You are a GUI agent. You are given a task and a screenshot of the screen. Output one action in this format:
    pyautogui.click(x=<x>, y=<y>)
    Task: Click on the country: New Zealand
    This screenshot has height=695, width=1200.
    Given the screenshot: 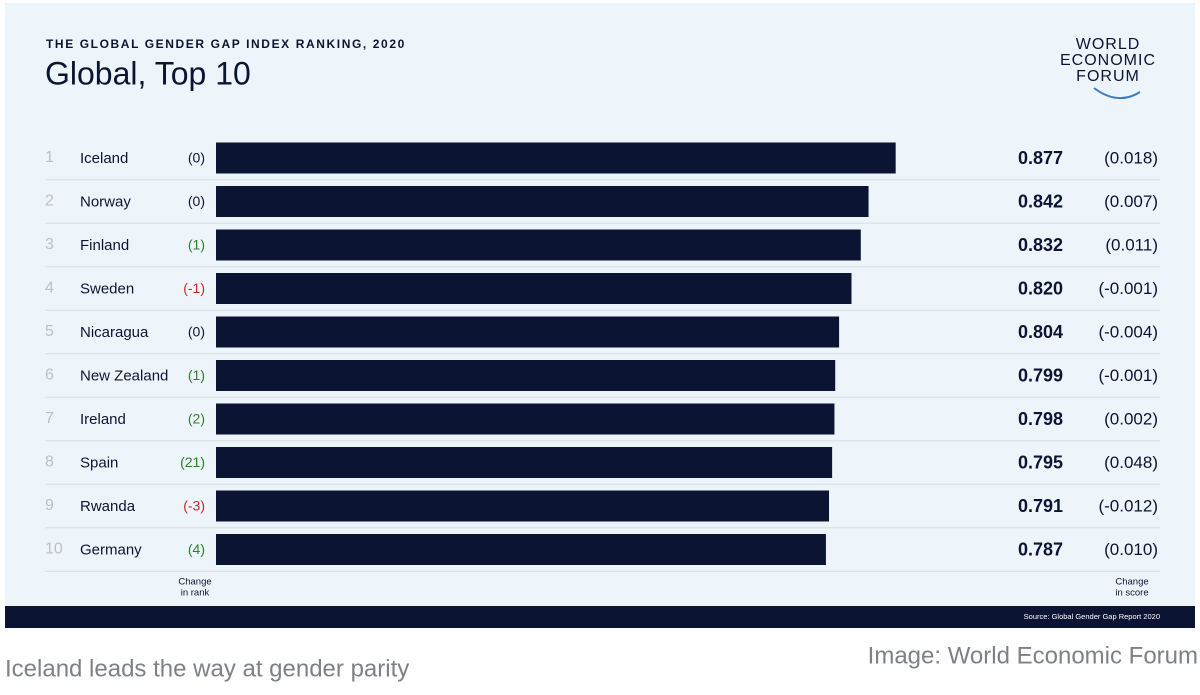 What is the action you would take?
    pyautogui.click(x=124, y=375)
    